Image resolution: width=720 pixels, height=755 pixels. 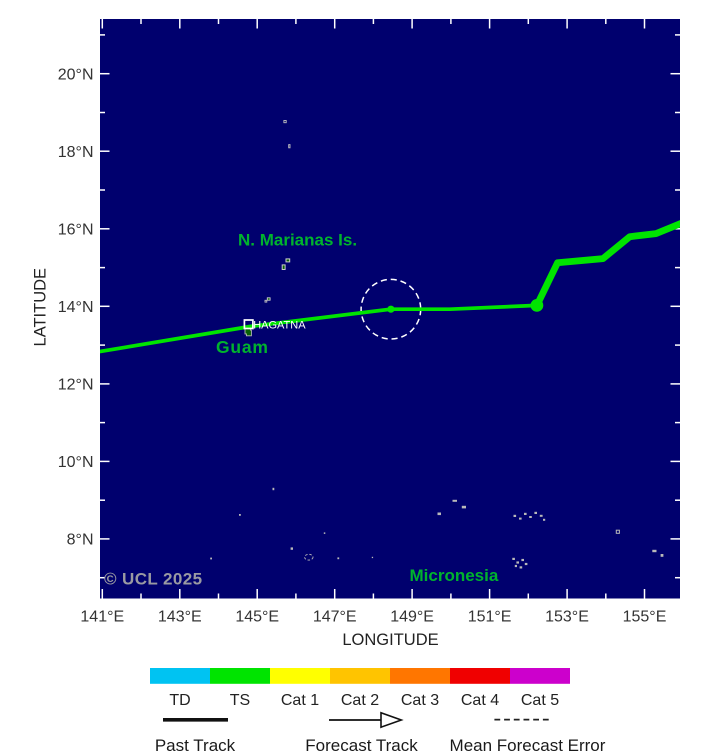 I want to click on svg-text: Cat 5, so click(x=540, y=700).